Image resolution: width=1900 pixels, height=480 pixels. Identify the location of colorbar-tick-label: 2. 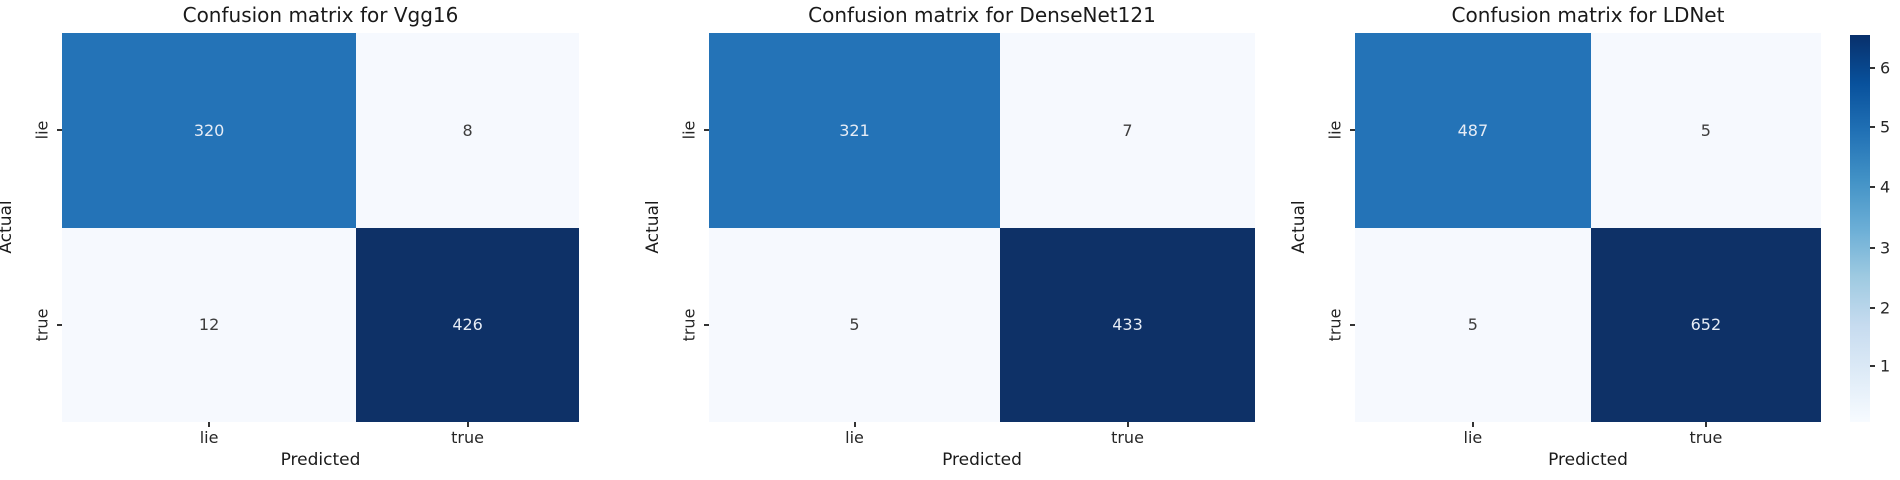
(1885, 308).